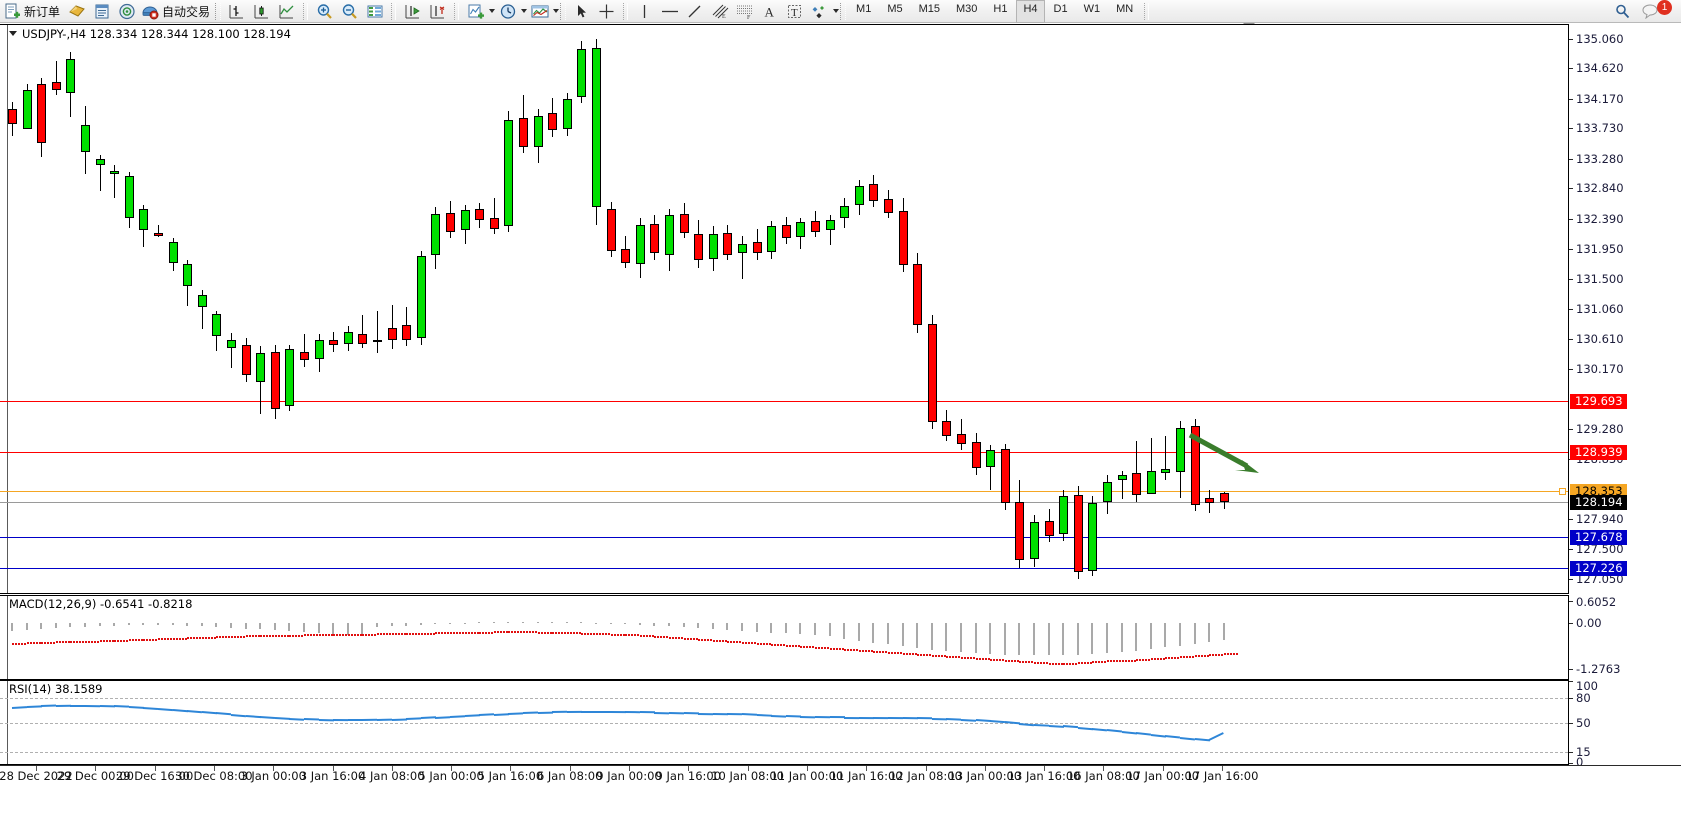 Image resolution: width=1681 pixels, height=824 pixels. What do you see at coordinates (719, 11) in the screenshot?
I see `equidistant-channel-button: E` at bounding box center [719, 11].